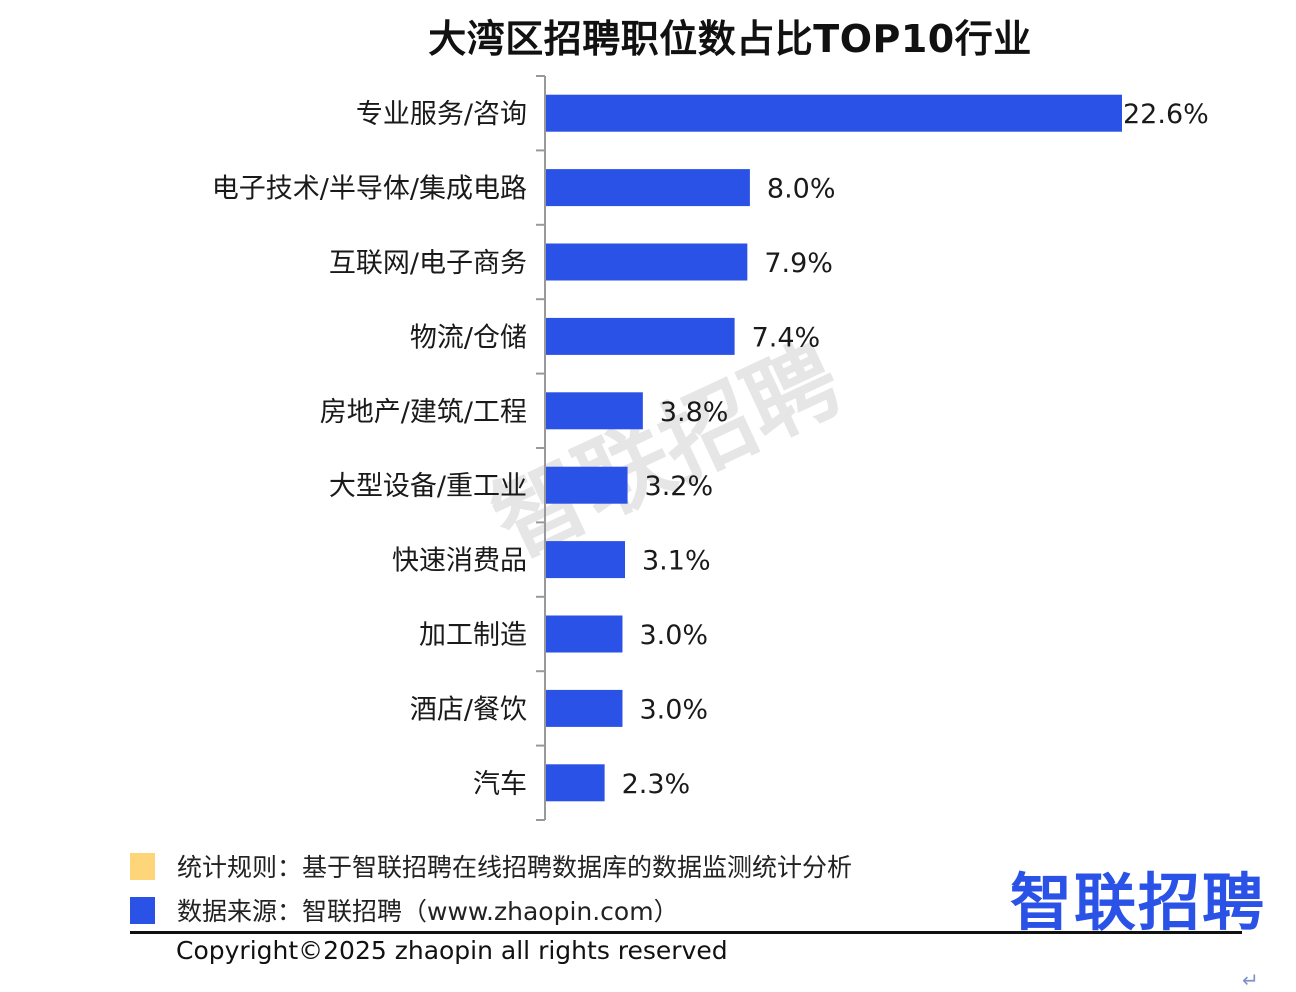 The width and height of the screenshot is (1296, 992). I want to click on category-label: 电子技术/半导体/集成电路, so click(369, 189).